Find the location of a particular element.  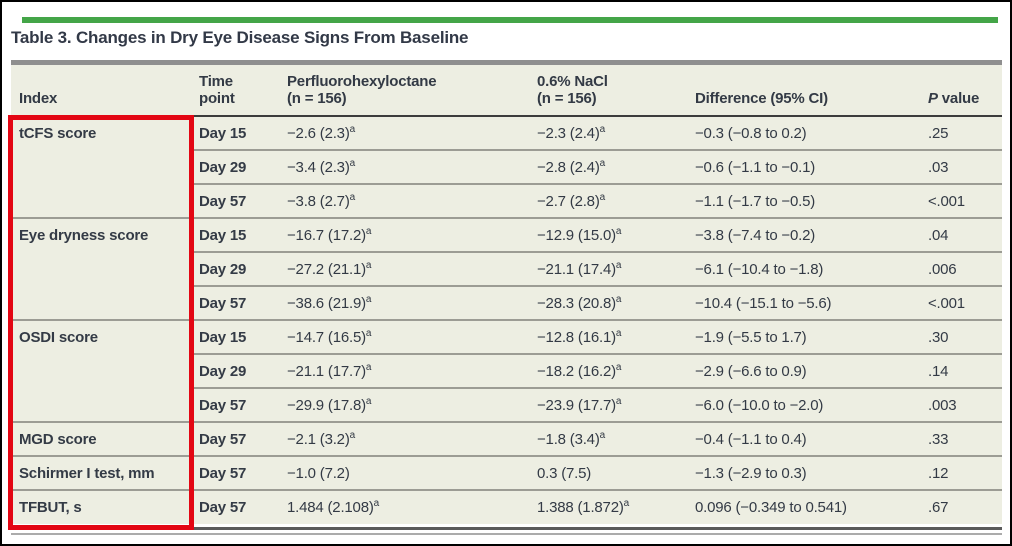

nacl-value-cell: −12.9 (15.0)a is located at coordinates (608, 235).